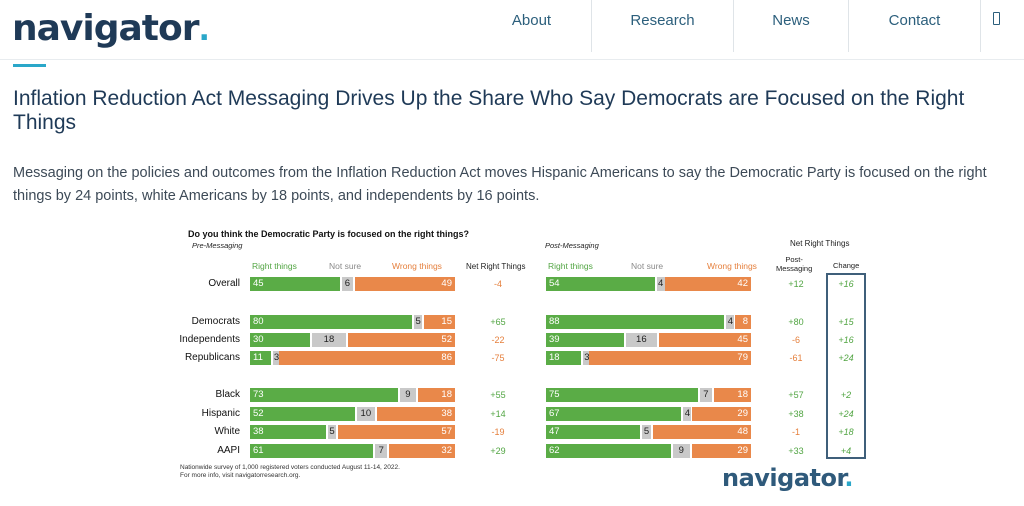  I want to click on pre-not-sure-bar: 6, so click(347, 284).